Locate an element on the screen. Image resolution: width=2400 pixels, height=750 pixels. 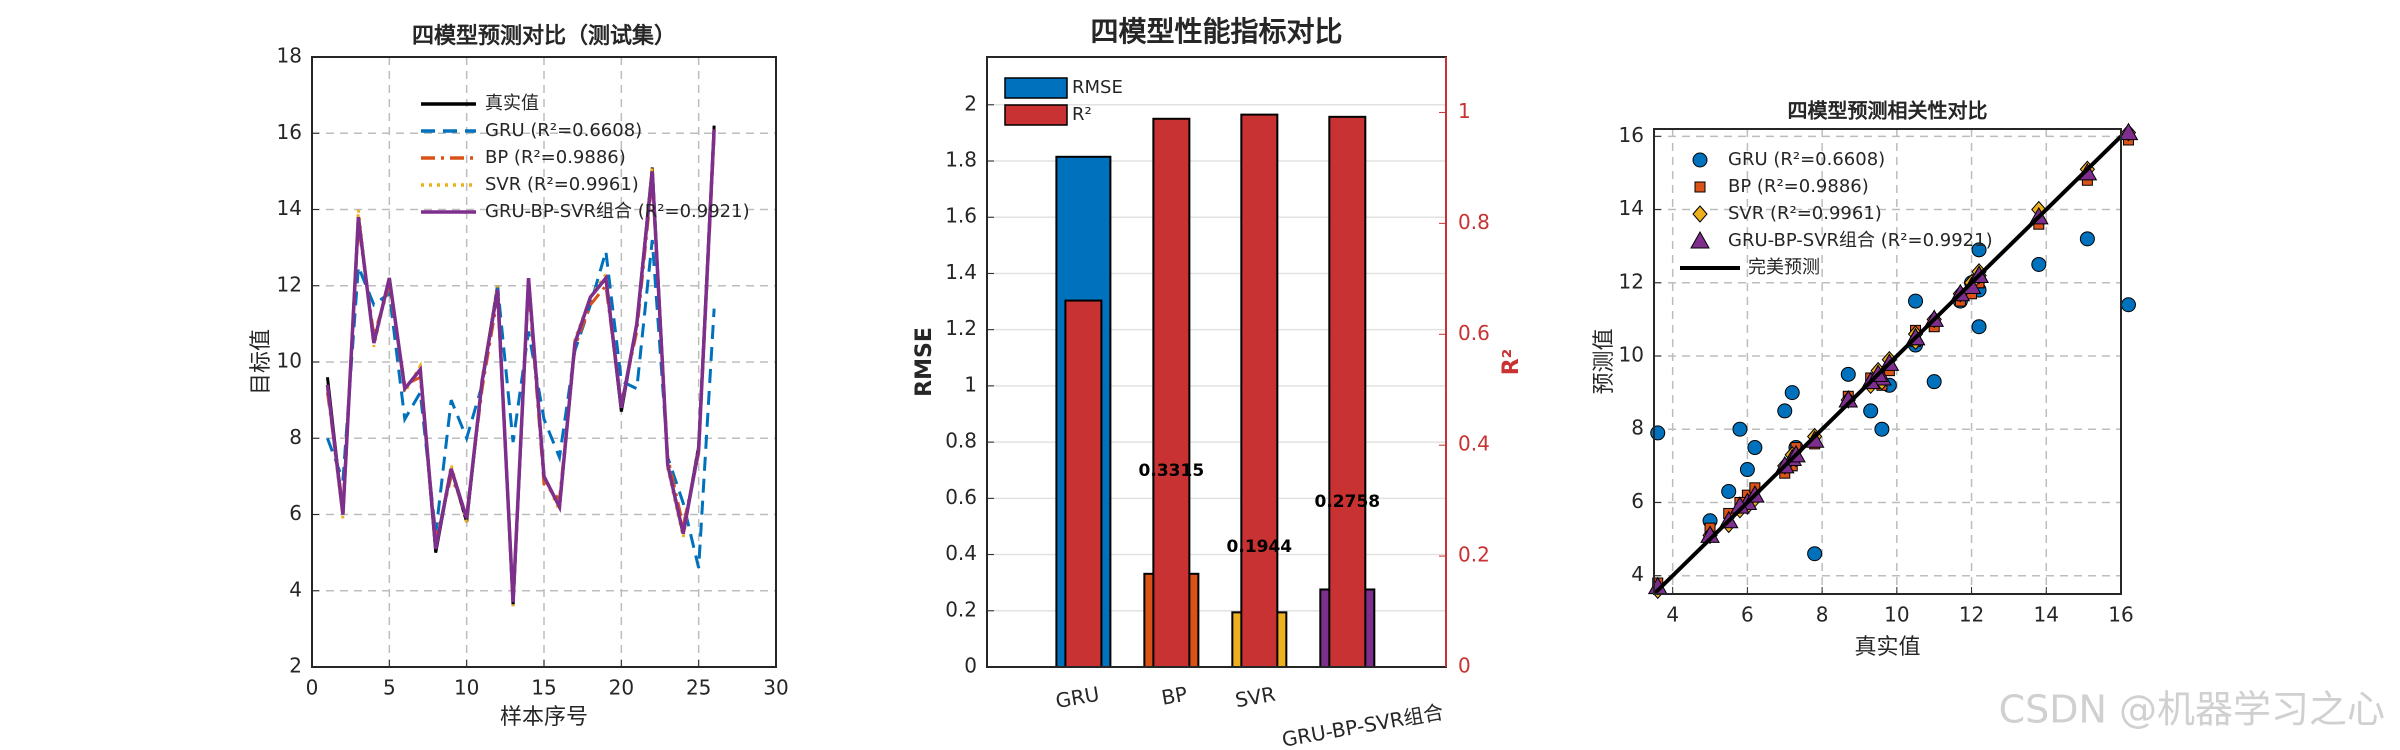
x-tick-label: 5 is located at coordinates (389, 688).